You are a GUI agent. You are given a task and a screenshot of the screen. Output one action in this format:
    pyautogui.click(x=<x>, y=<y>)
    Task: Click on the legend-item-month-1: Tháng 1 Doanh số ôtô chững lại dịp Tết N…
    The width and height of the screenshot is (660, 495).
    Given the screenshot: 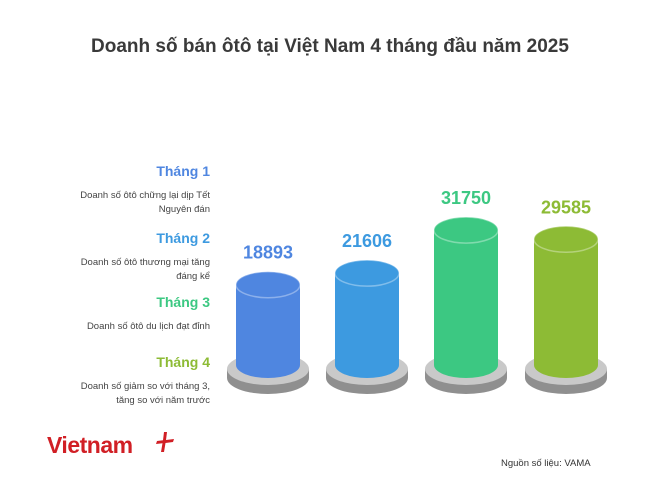 What is the action you would take?
    pyautogui.click(x=125, y=190)
    